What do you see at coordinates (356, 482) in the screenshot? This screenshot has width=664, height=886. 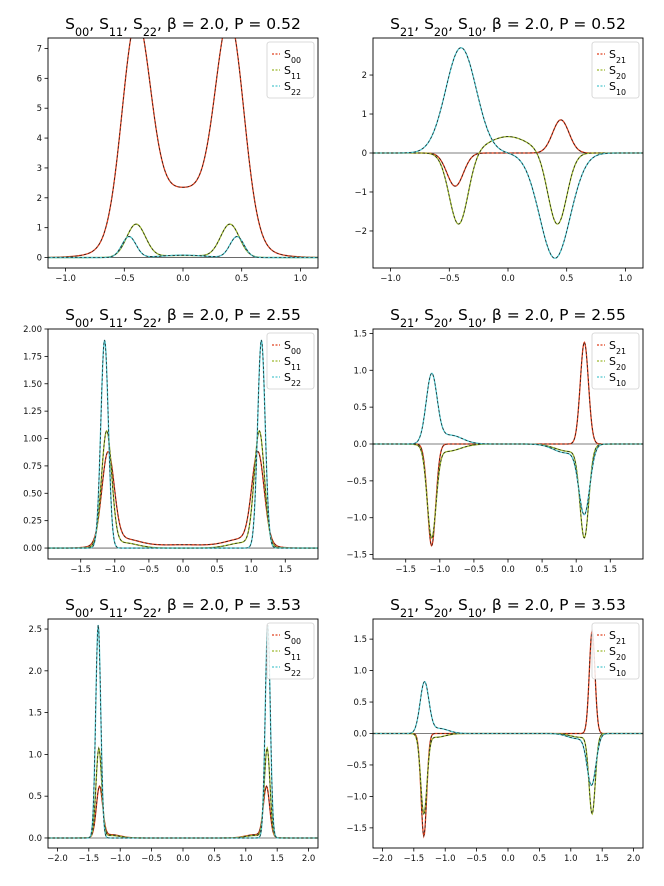 I see `y-tick-label: −0.5` at bounding box center [356, 482].